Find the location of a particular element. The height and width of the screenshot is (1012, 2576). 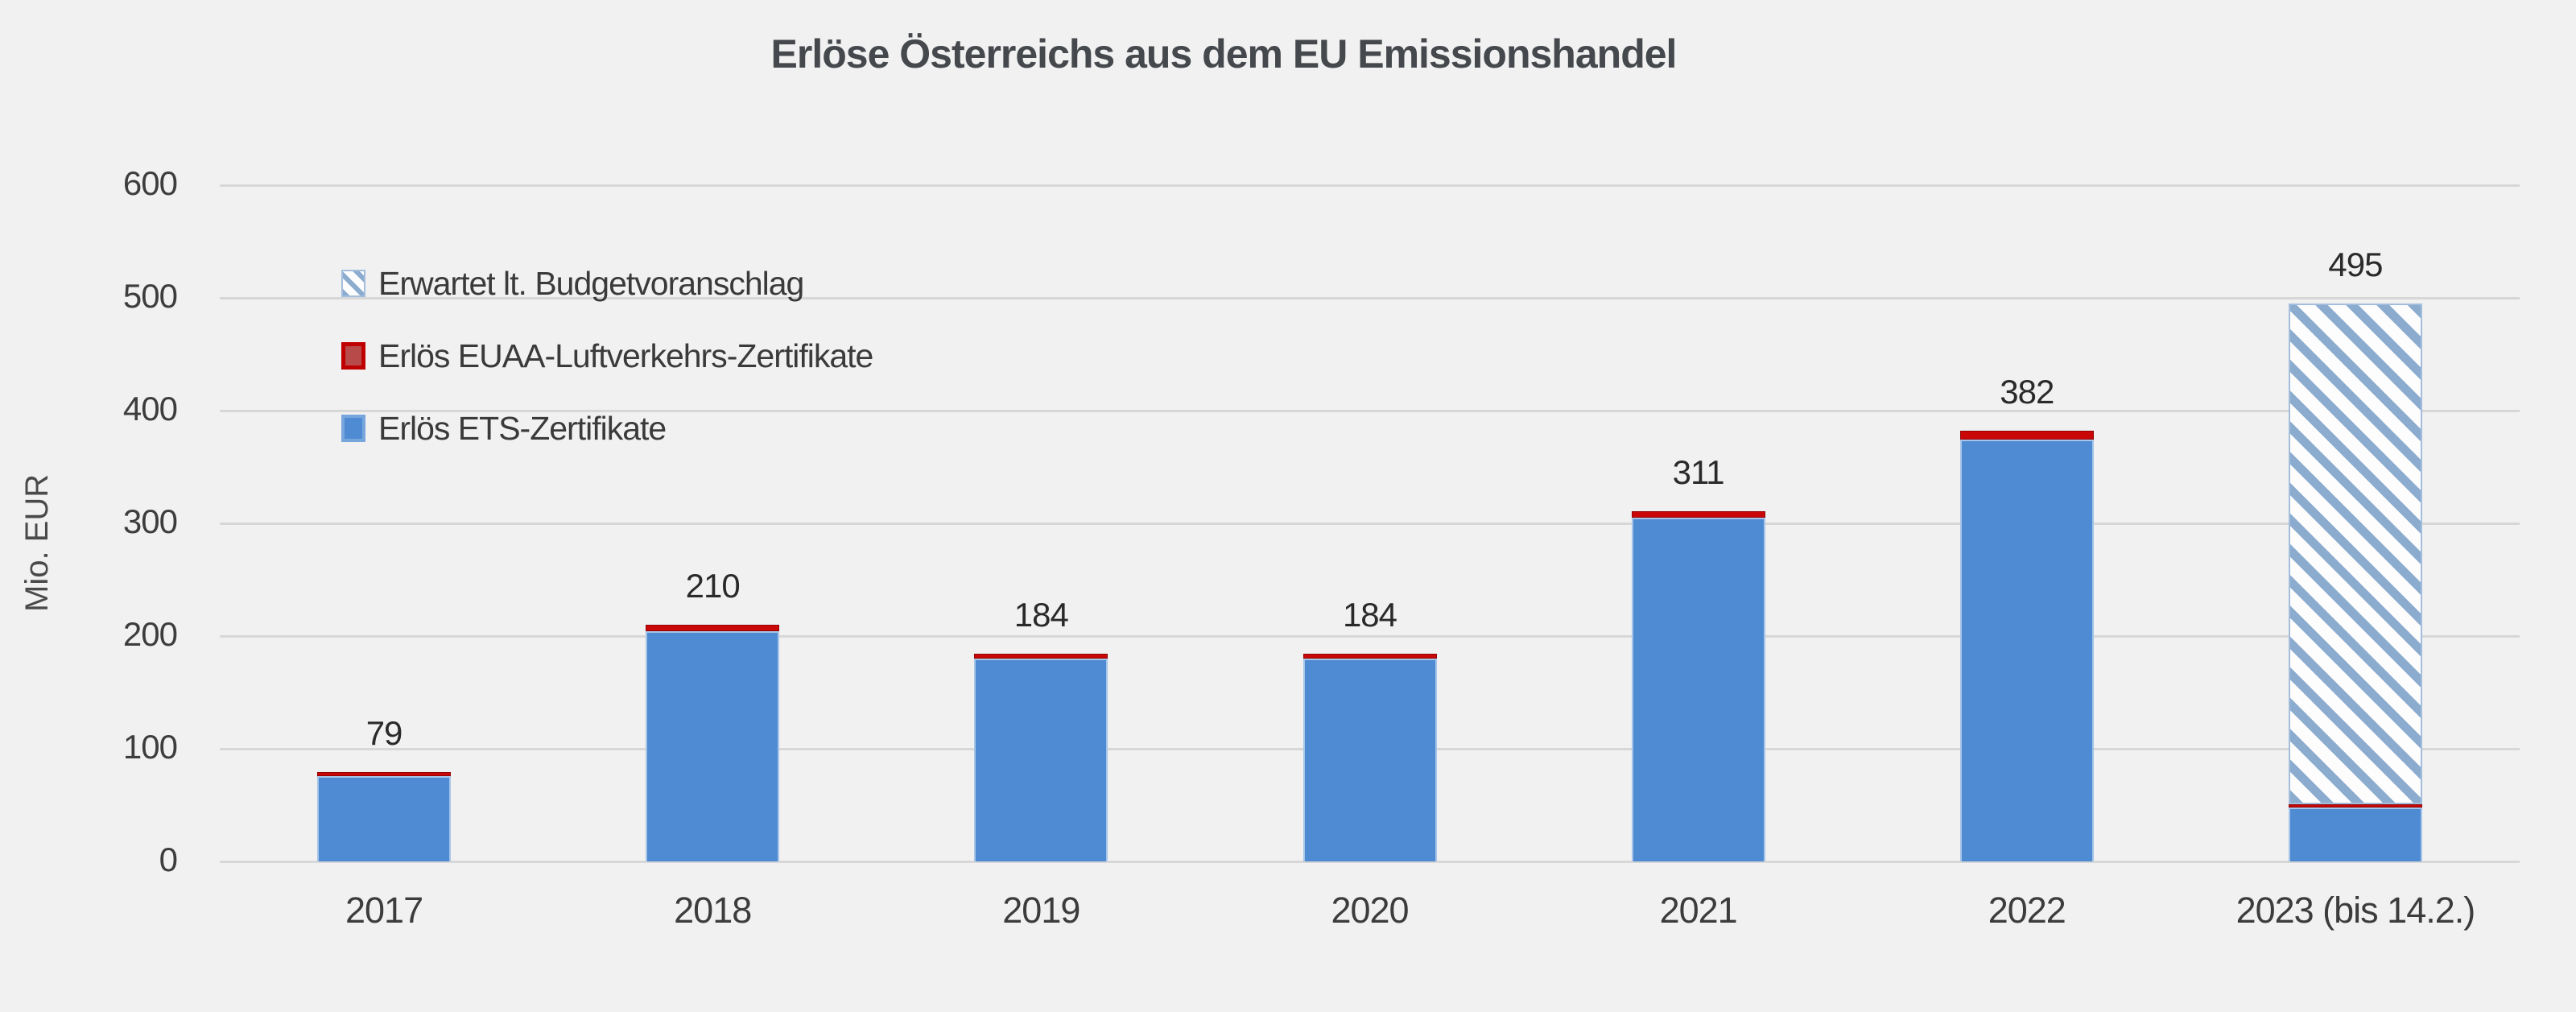

legend-label: Erlös ETS-Zertifikate is located at coordinates (522, 428).